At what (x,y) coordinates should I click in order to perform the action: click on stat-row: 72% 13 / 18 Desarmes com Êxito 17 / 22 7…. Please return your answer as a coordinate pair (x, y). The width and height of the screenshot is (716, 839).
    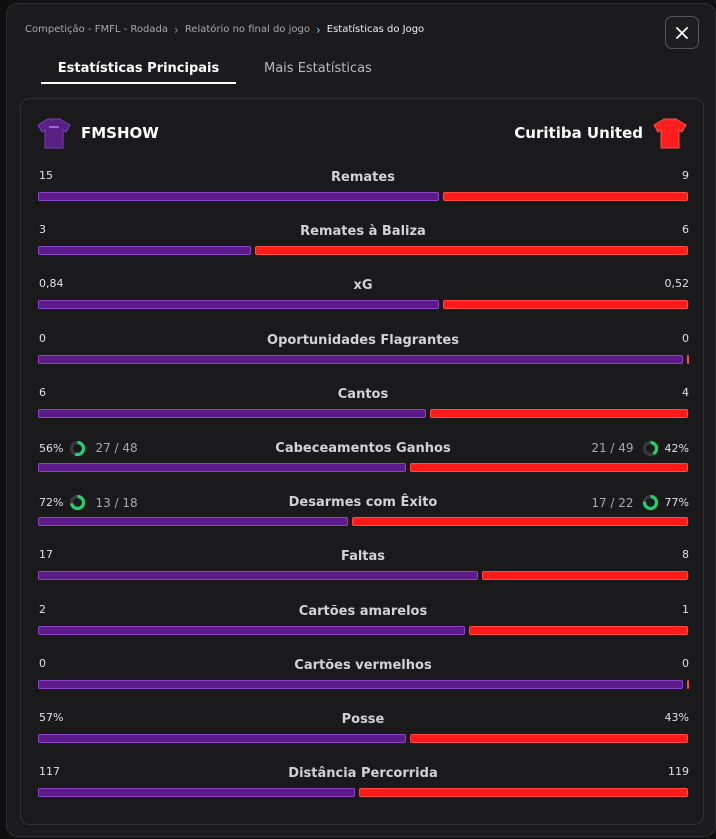
    Looking at the image, I should click on (363, 517).